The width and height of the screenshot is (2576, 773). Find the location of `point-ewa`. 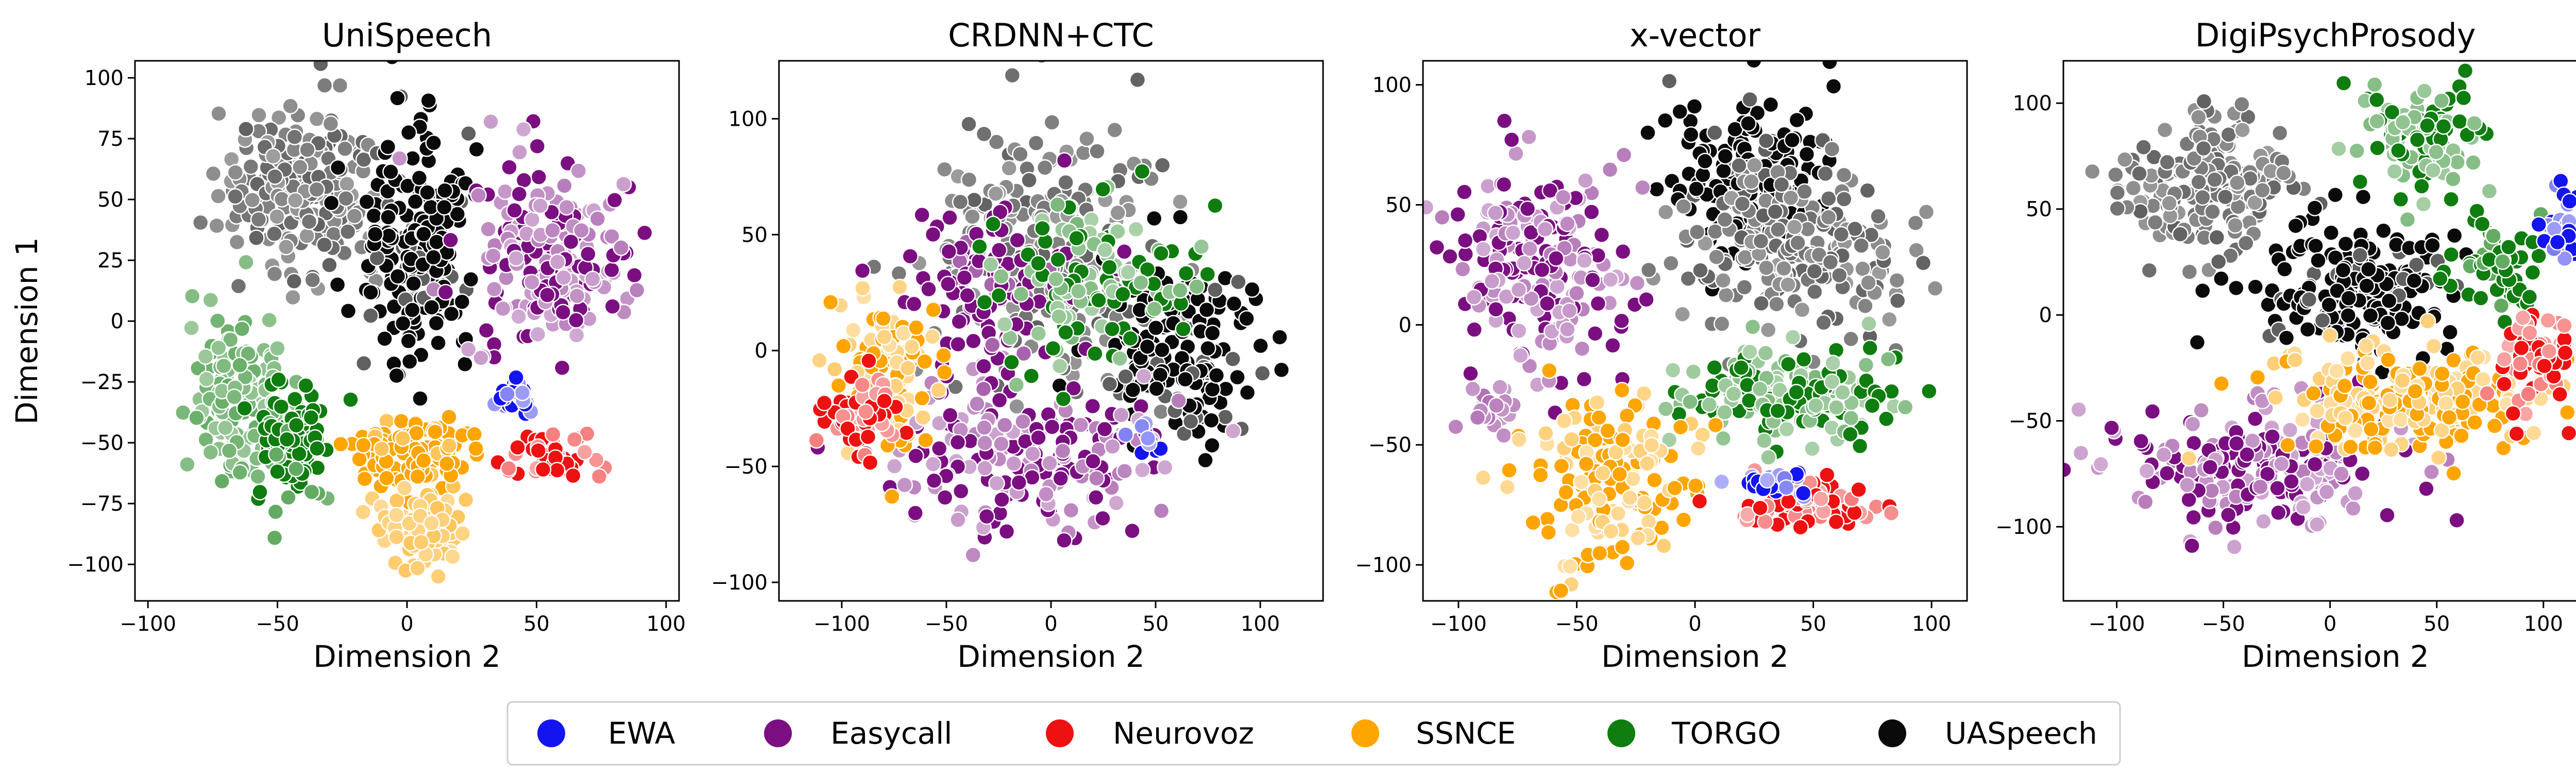

point-ewa is located at coordinates (2538, 224).